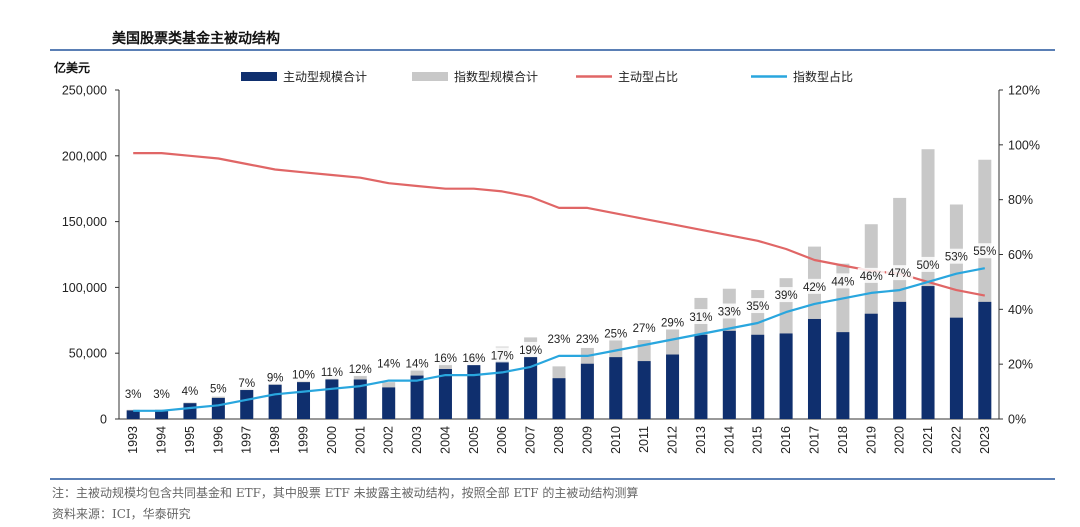  Describe the element at coordinates (417, 365) in the screenshot. I see `data-label: 14%` at that location.